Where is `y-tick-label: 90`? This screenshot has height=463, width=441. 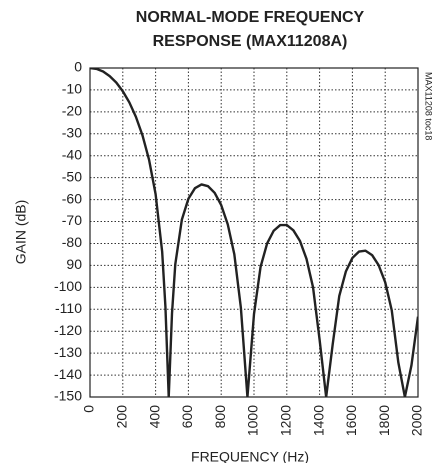
y-tick-label: 90 is located at coordinates (74, 264).